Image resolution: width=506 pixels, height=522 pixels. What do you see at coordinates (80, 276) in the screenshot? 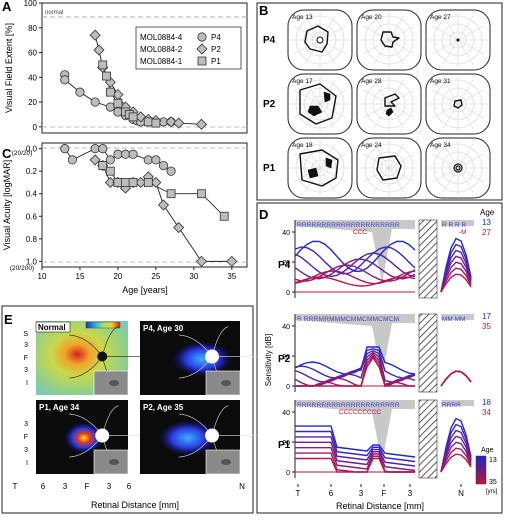
I see `c-xtick-label: 15` at bounding box center [80, 276].